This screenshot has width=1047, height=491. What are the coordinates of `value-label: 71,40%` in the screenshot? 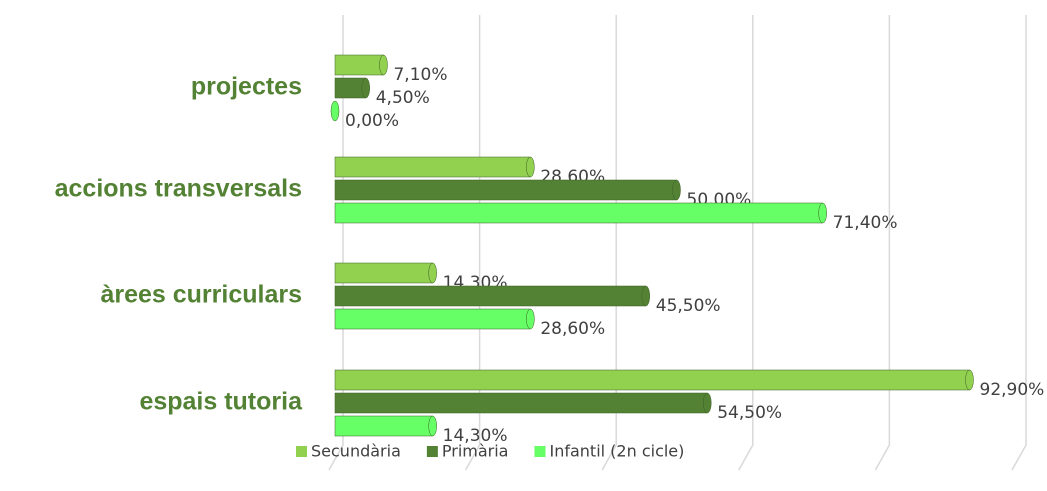 It's located at (865, 223).